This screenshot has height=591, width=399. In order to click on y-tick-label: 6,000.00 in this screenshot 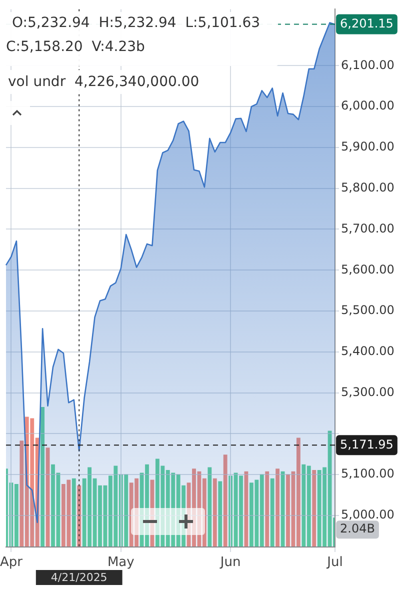, I will do `click(367, 105)`.